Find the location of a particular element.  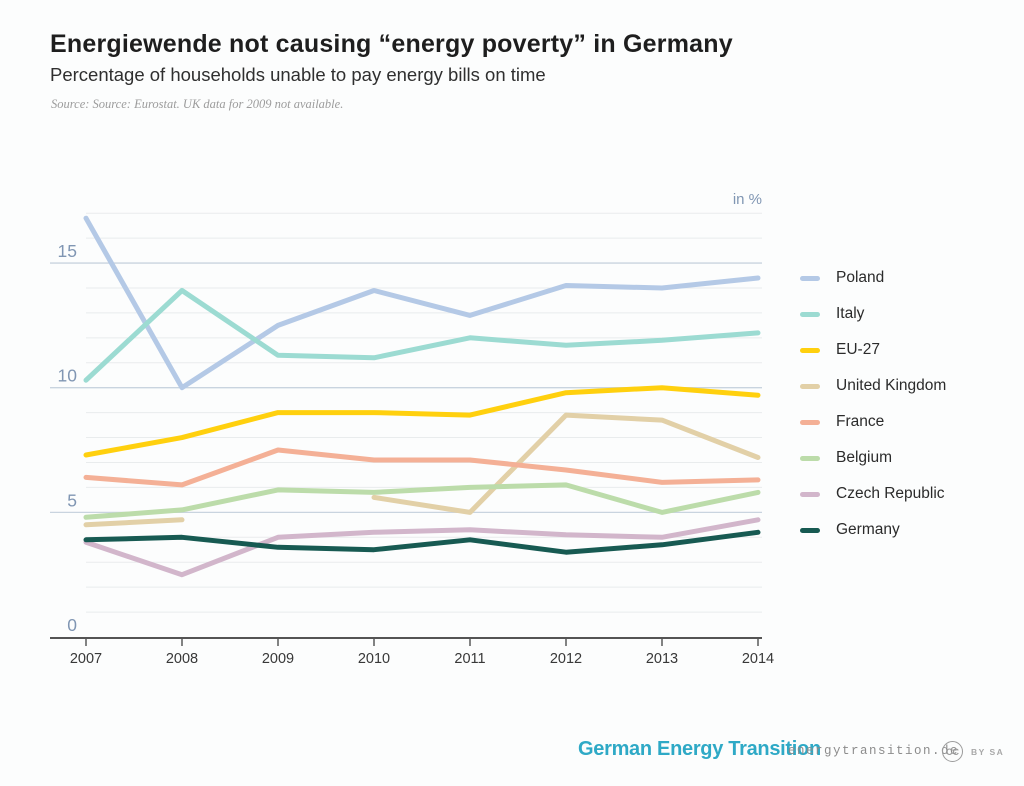

legend-item-france: France is located at coordinates (905, 422).